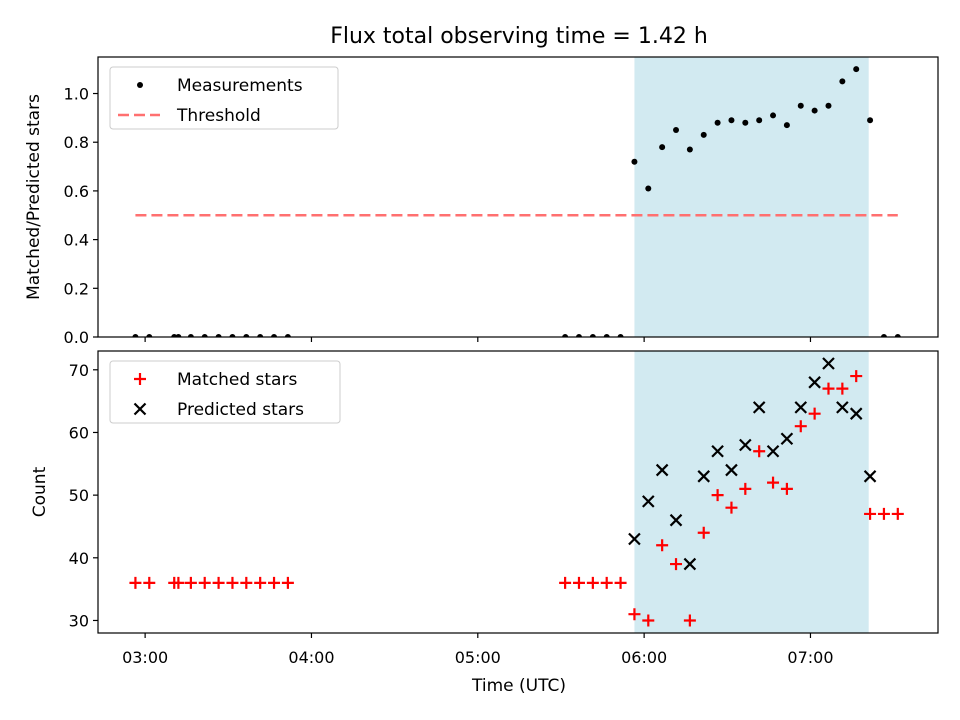 The width and height of the screenshot is (960, 720). I want to click on legend-measurement-swatch, so click(140, 85).